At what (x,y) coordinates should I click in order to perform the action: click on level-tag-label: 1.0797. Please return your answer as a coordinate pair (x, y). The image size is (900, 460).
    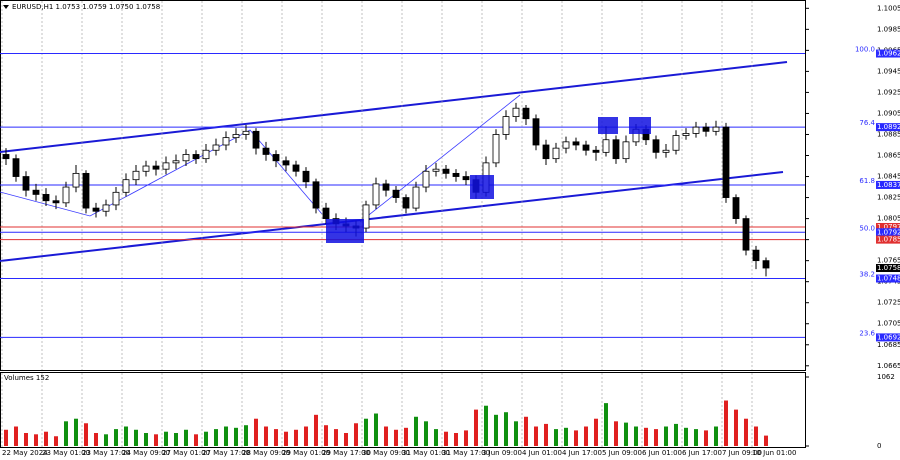
    Looking at the image, I should click on (888, 227).